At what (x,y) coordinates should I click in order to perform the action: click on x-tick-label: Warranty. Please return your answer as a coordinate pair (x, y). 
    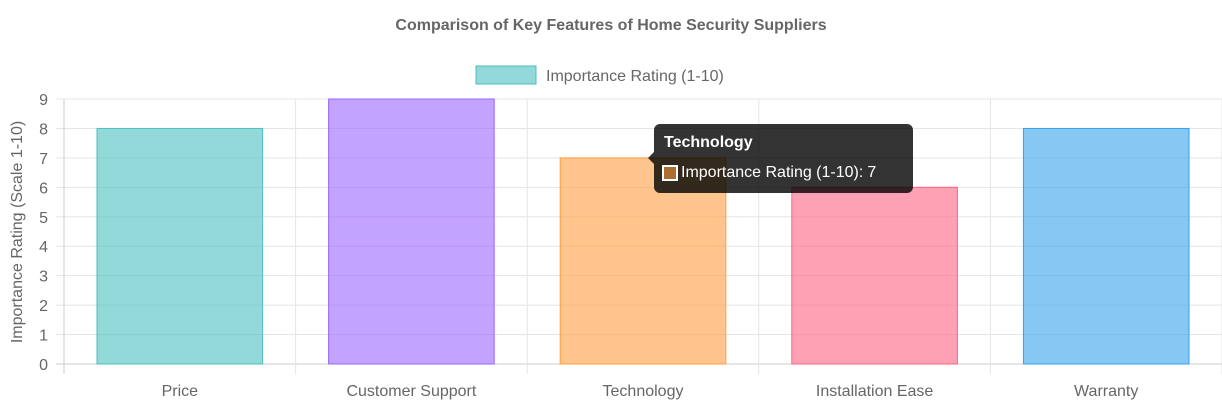
    Looking at the image, I should click on (1106, 391).